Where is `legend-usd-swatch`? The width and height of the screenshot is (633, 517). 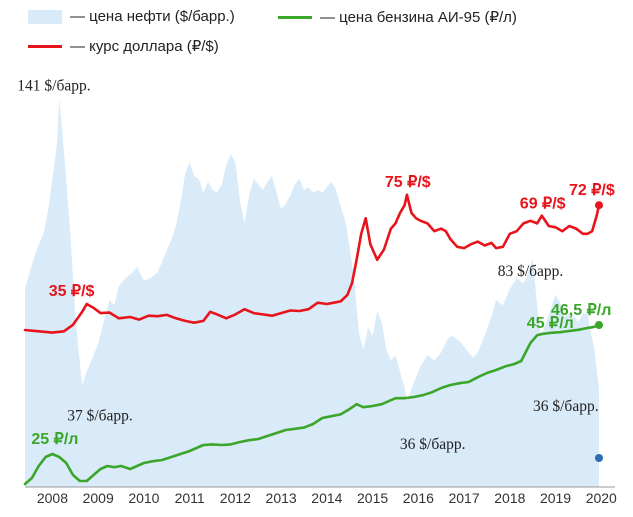 legend-usd-swatch is located at coordinates (45, 46).